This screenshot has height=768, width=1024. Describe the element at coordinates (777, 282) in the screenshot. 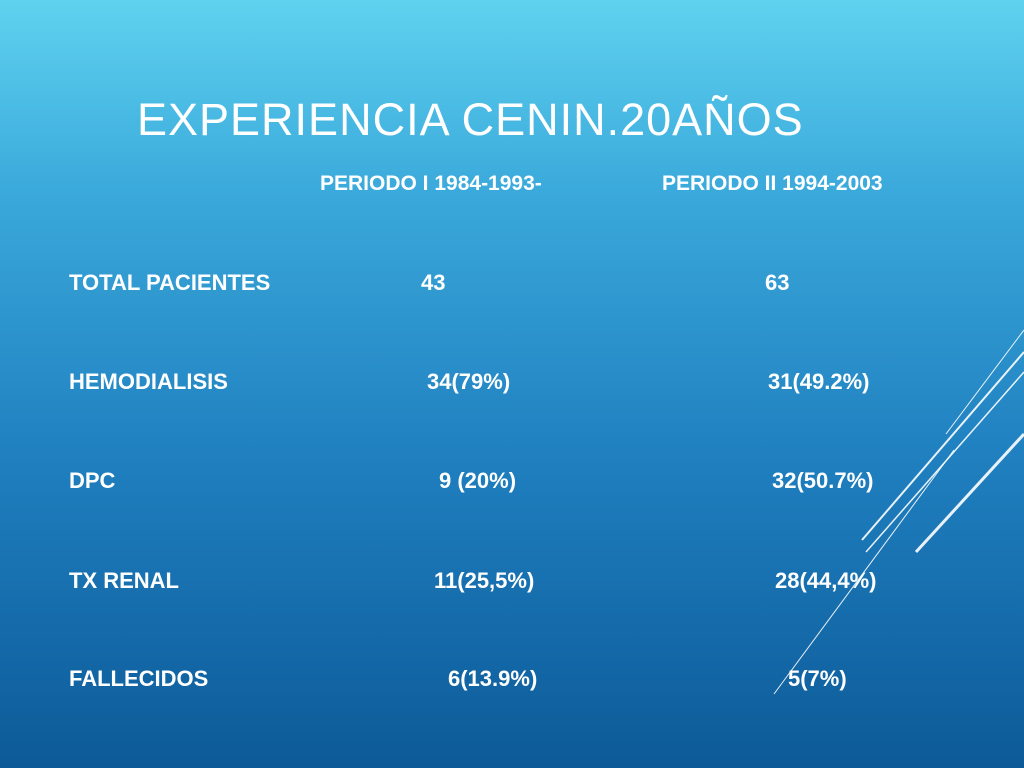

I see `period-2-value: 63` at that location.